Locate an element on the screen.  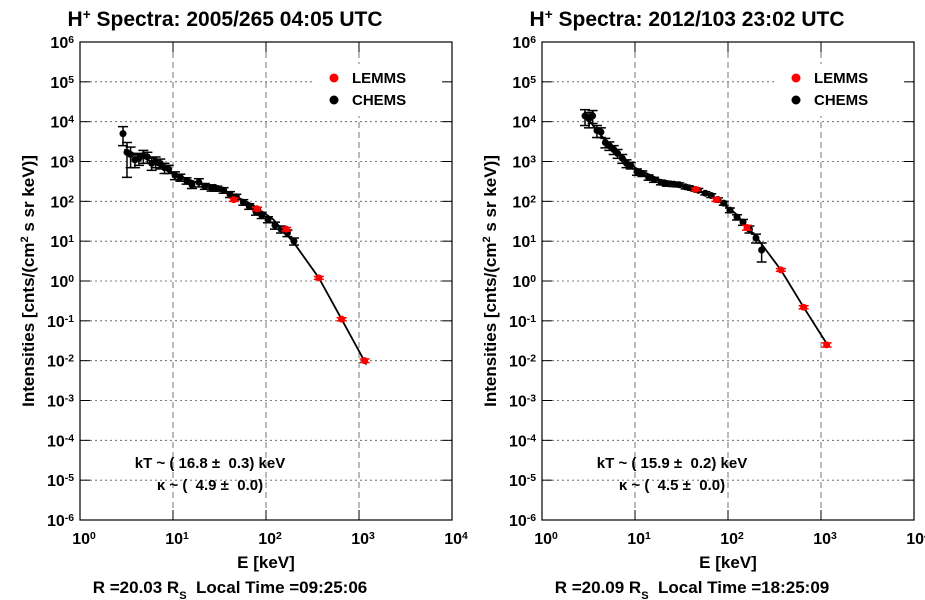
footer-part: R =20.03 R is located at coordinates (136, 587).